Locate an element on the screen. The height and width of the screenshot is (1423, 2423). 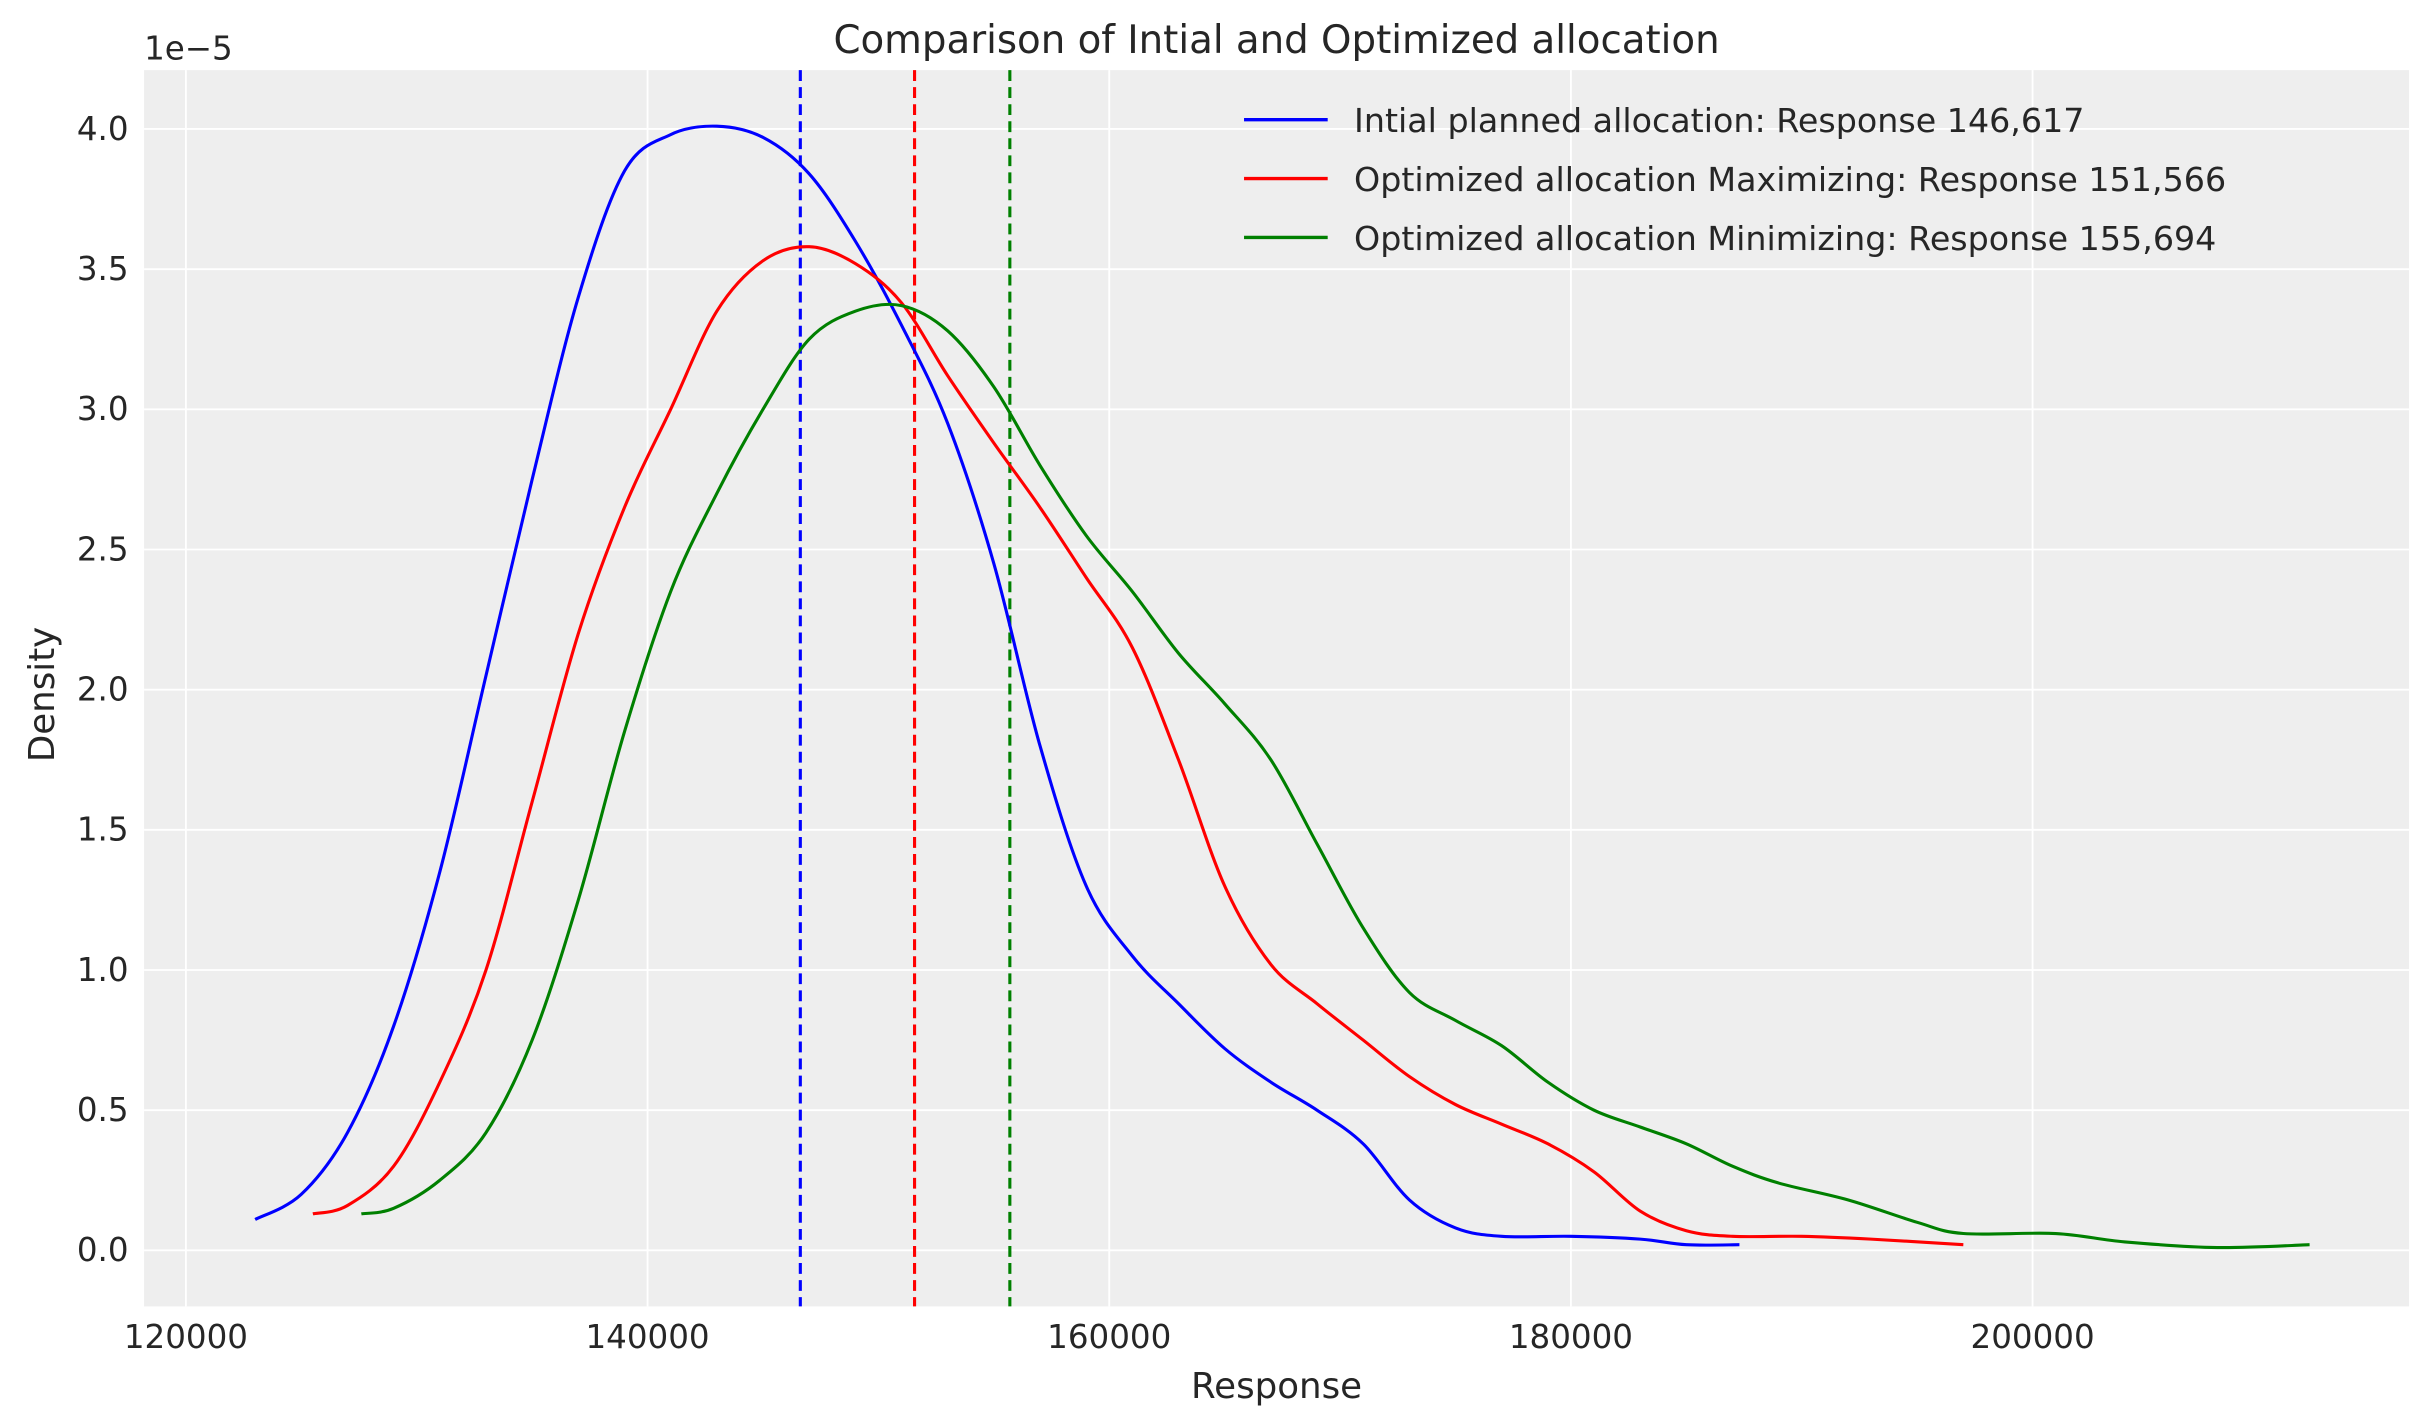
x-tick-label: 160000 is located at coordinates (1109, 1337).